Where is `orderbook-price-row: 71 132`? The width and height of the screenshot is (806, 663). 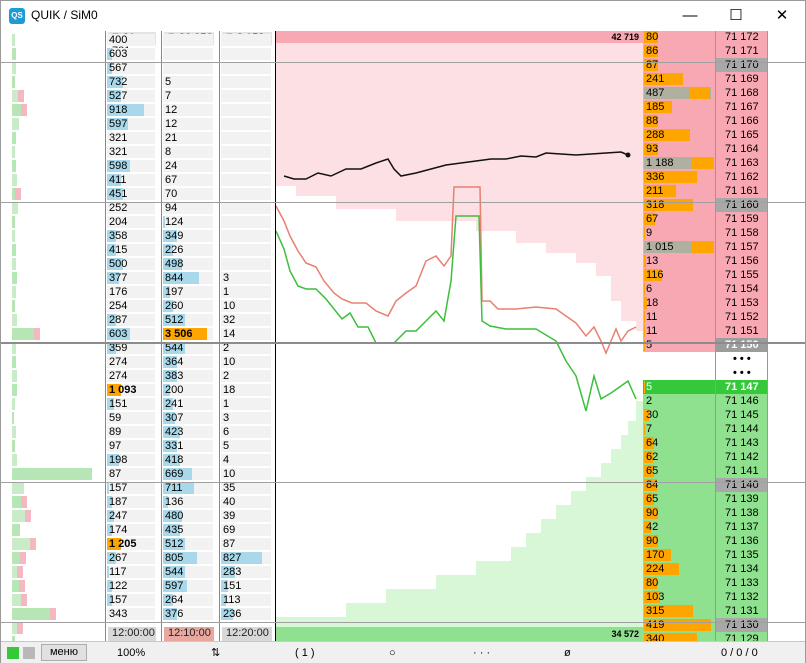
orderbook-price-row: 71 132 is located at coordinates (741, 597).